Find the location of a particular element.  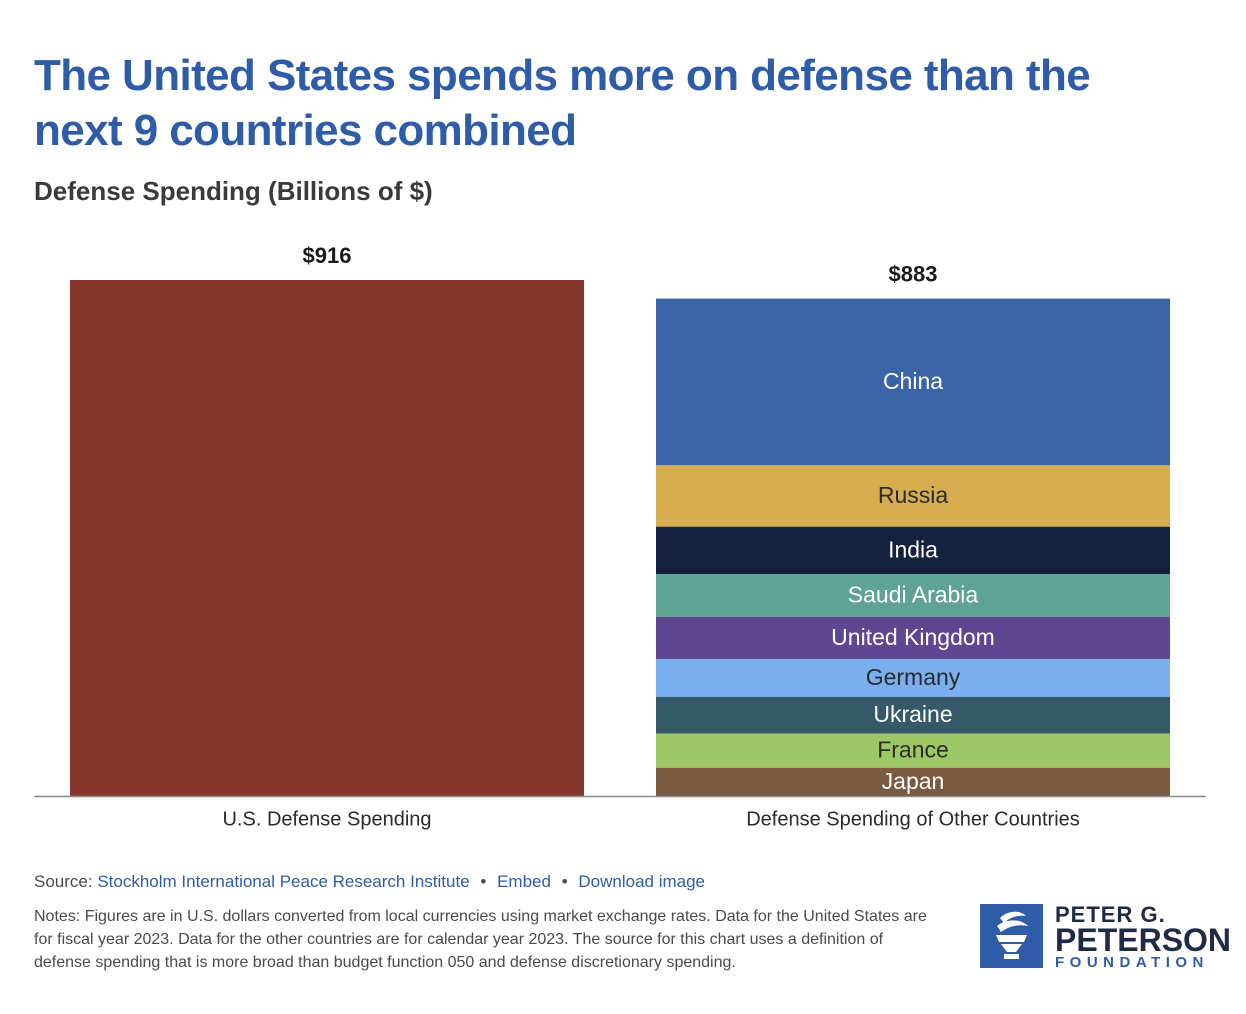

segment-label-japan: Japan is located at coordinates (913, 781).